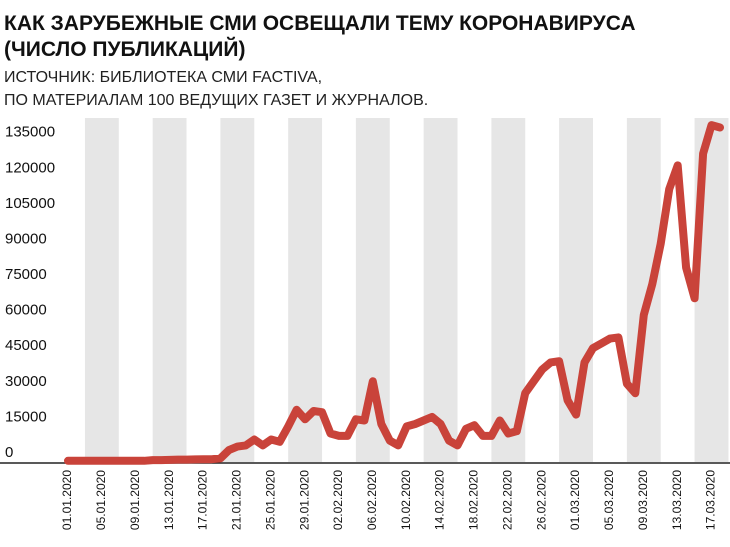 This screenshot has width=730, height=547. What do you see at coordinates (711, 500) in the screenshot?
I see `x-tick-label: 17.03.2020` at bounding box center [711, 500].